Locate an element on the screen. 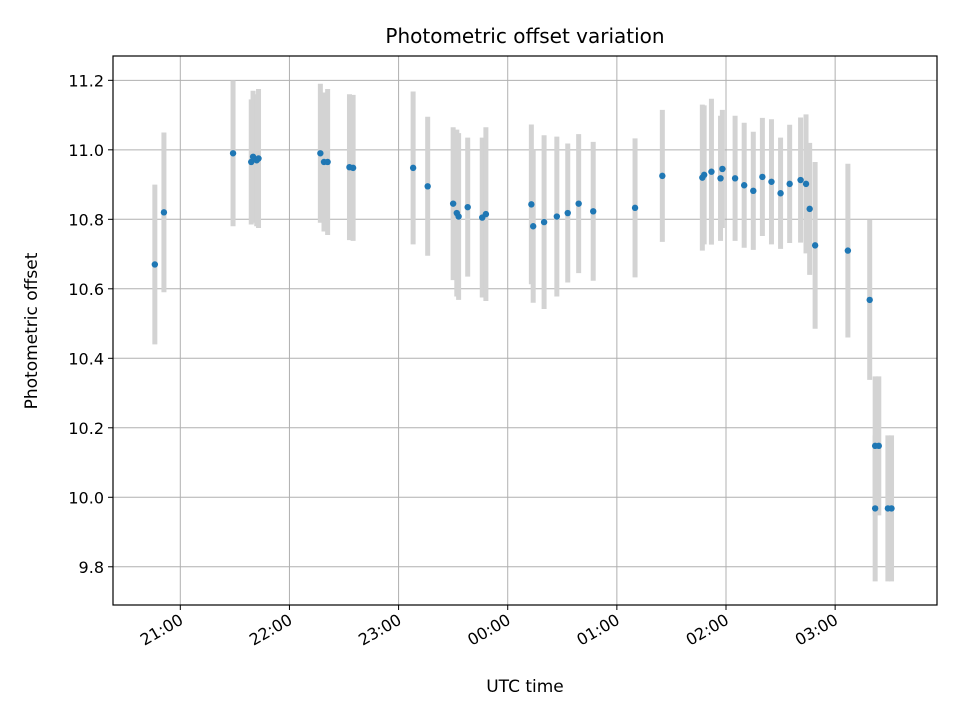  y-tick-label: 10.4 is located at coordinates (86, 358).